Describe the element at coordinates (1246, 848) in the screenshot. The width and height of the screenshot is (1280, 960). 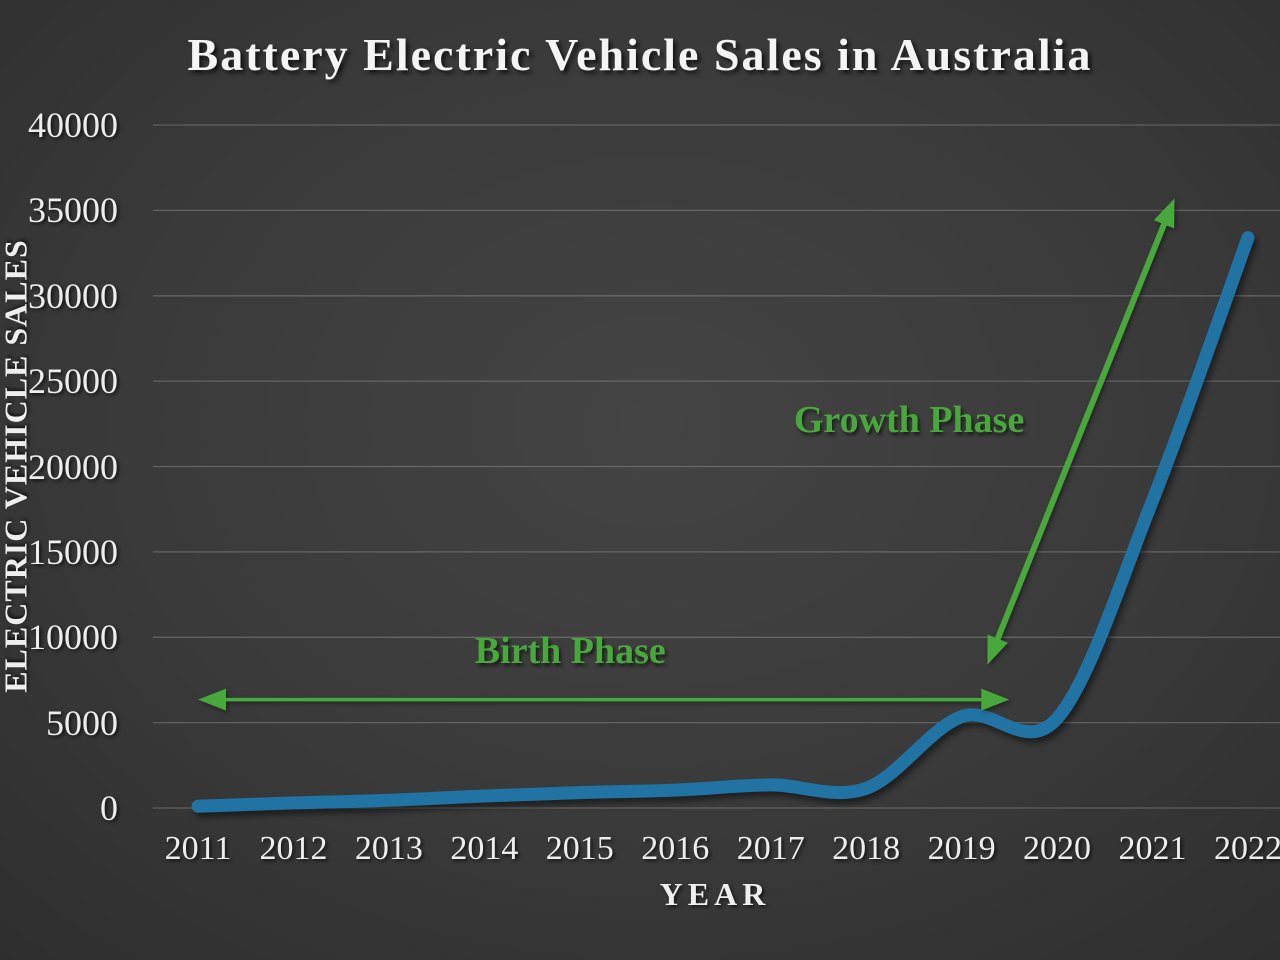
I see `x-tick-label: 2022` at that location.